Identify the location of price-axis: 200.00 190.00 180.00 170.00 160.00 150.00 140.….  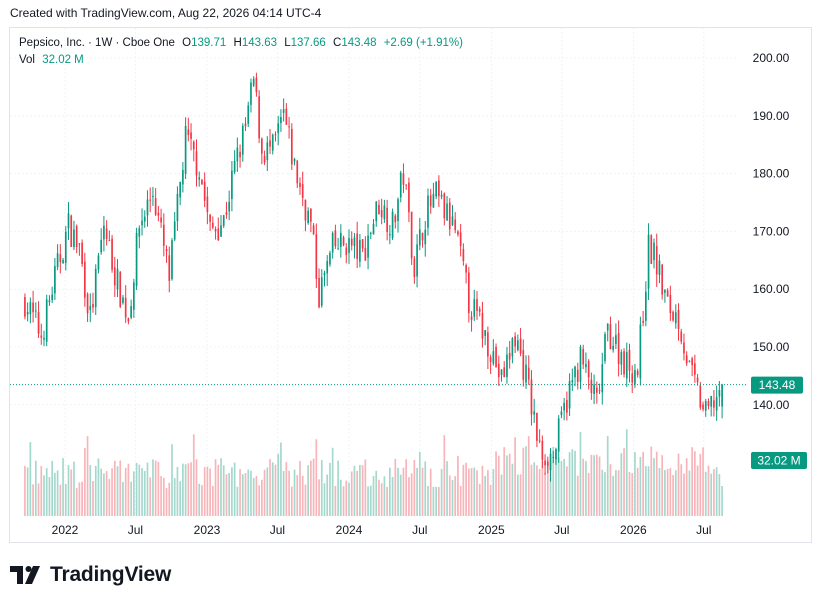
(771, 231).